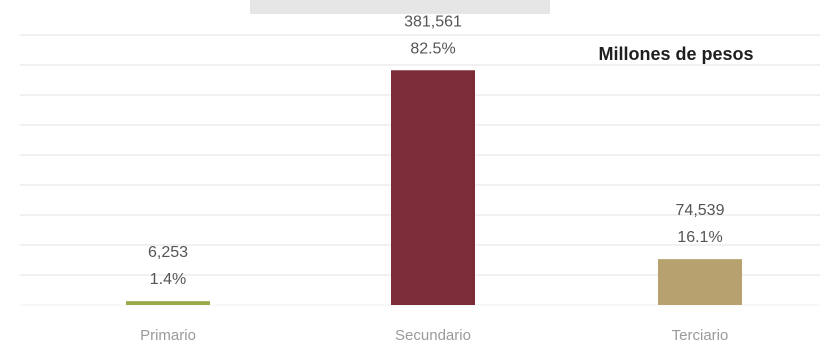  I want to click on bar-terciario, so click(700, 282).